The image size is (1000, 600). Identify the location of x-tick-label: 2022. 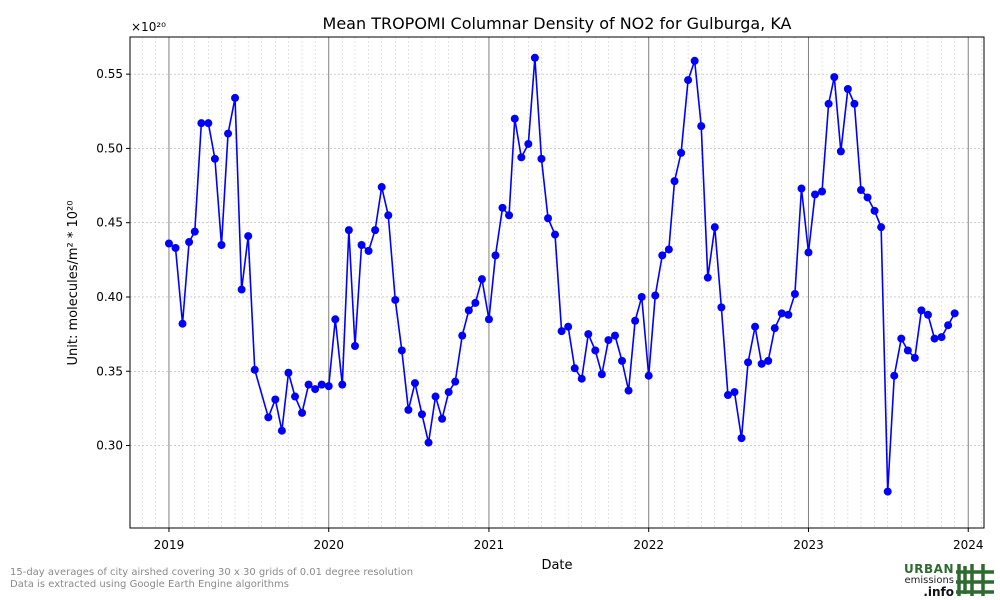
(648, 545).